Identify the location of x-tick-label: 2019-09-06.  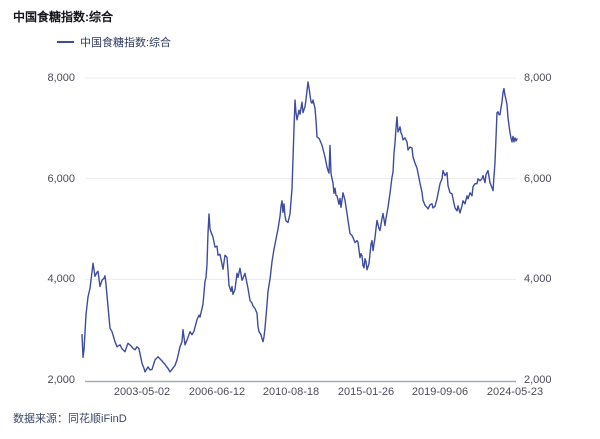
(440, 392).